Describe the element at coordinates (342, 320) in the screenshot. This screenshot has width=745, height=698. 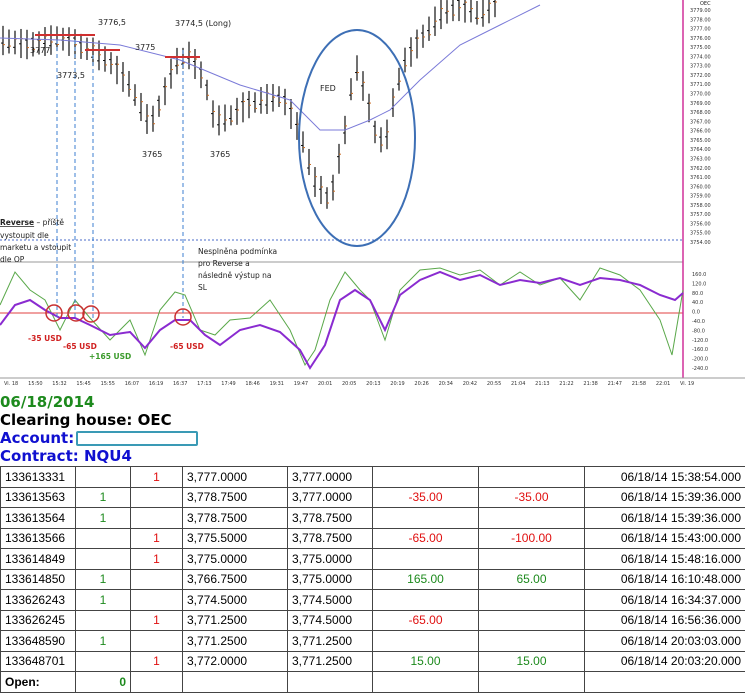
I see `indicator-purple` at that location.